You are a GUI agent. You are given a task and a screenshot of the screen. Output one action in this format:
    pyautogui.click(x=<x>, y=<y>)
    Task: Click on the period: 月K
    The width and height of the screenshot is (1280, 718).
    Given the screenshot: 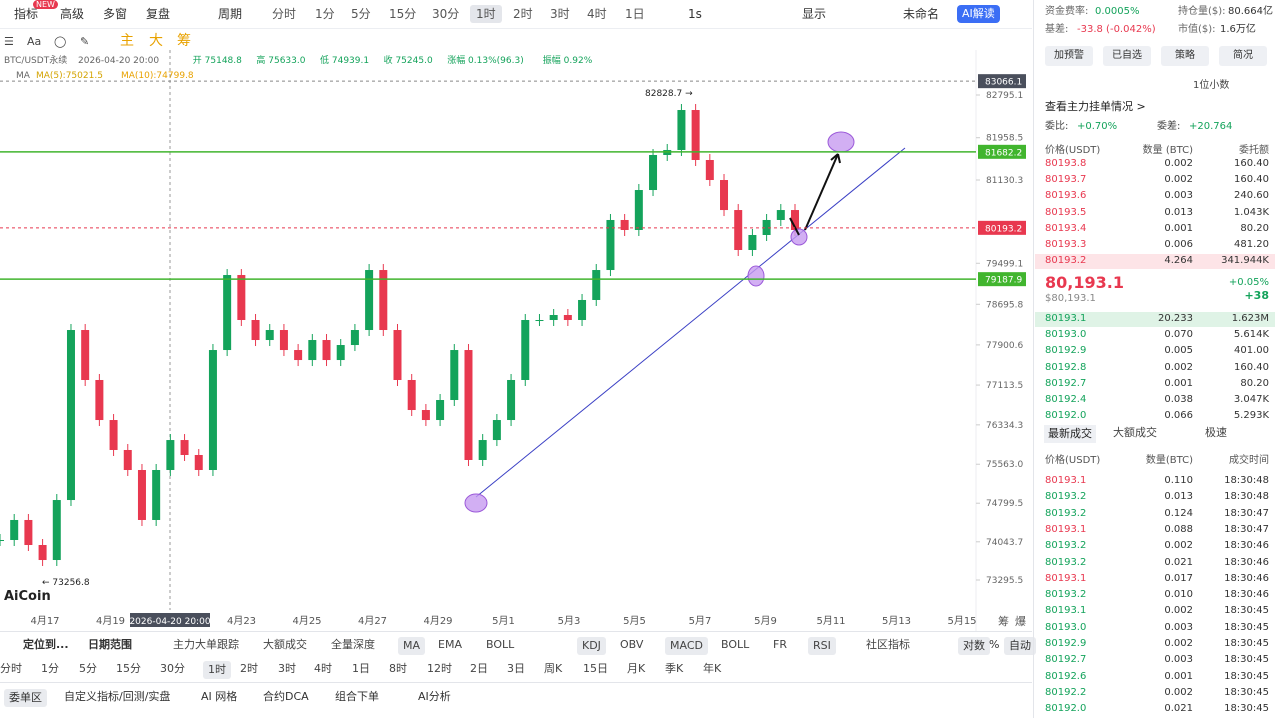 What is the action you would take?
    pyautogui.click(x=636, y=668)
    